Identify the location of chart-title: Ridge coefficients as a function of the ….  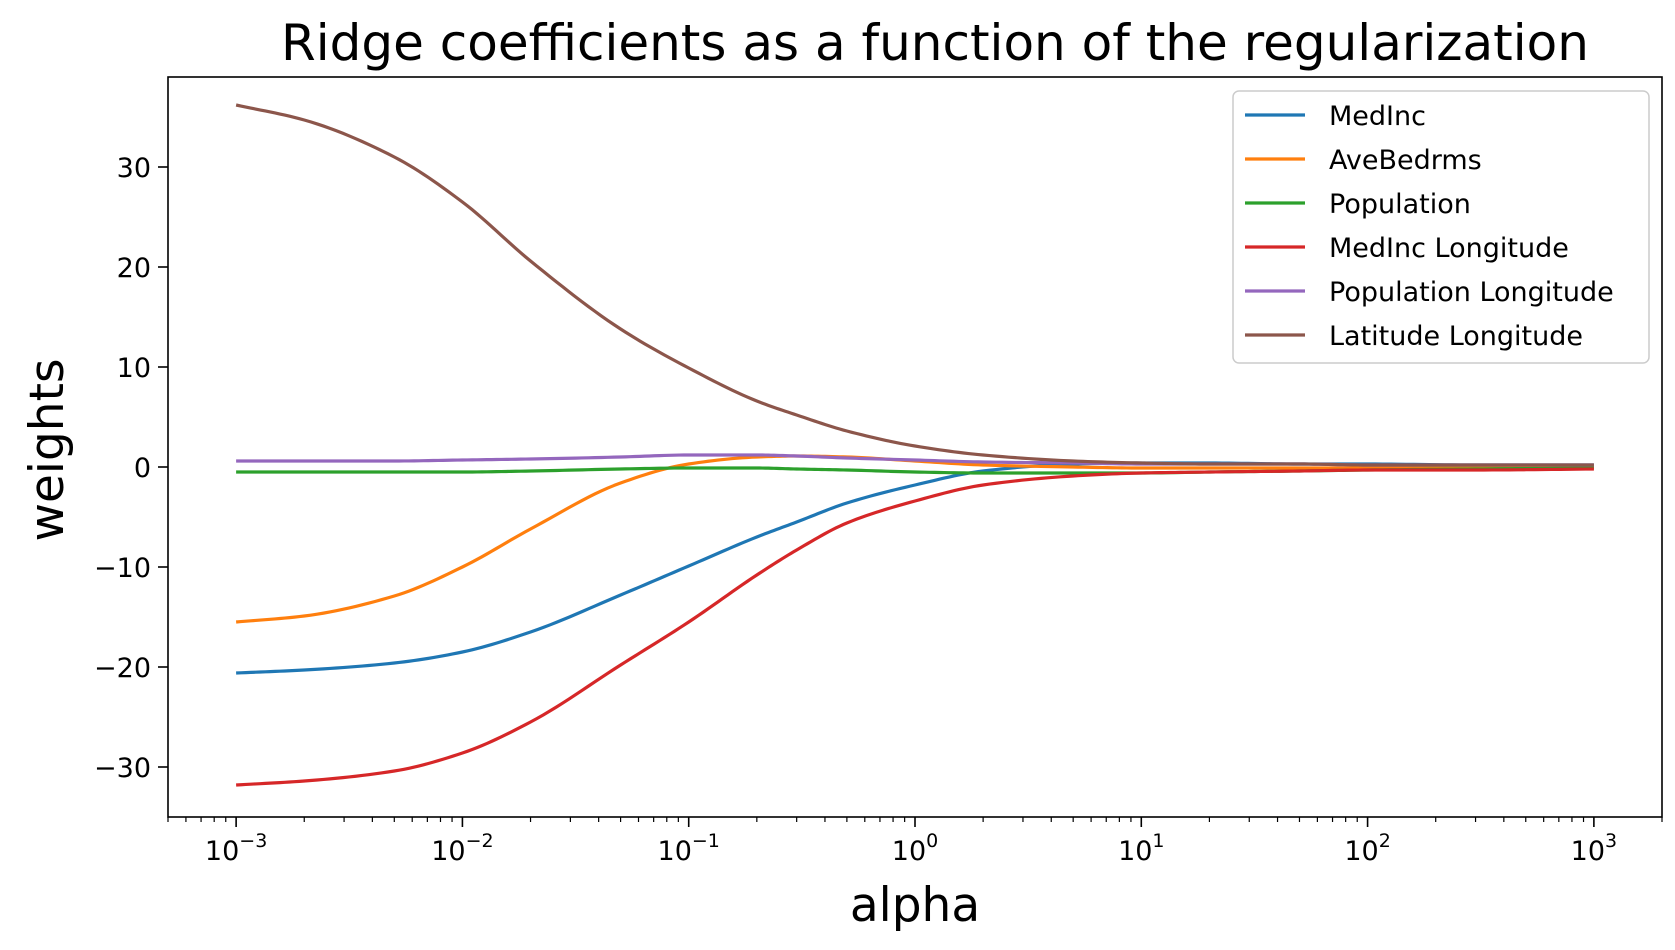
(935, 43).